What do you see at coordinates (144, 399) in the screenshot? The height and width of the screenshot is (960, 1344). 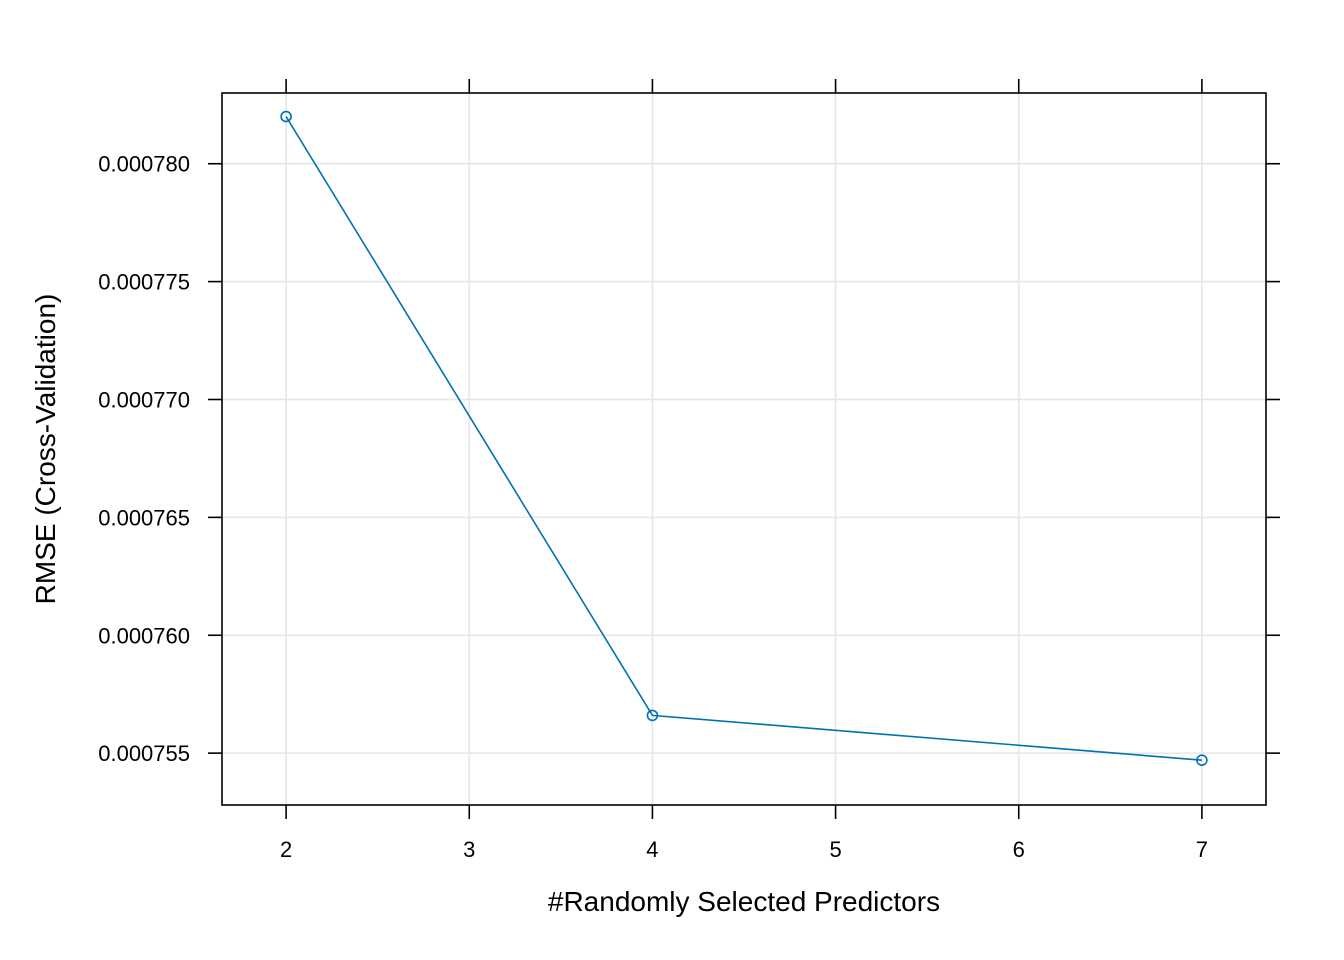 I see `y-tick-label: 0.000770` at bounding box center [144, 399].